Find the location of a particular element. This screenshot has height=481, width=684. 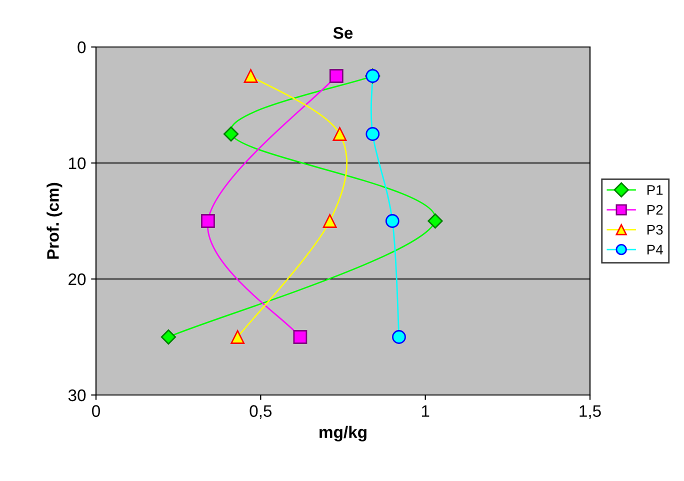

x-tick-label: 1 is located at coordinates (426, 411).